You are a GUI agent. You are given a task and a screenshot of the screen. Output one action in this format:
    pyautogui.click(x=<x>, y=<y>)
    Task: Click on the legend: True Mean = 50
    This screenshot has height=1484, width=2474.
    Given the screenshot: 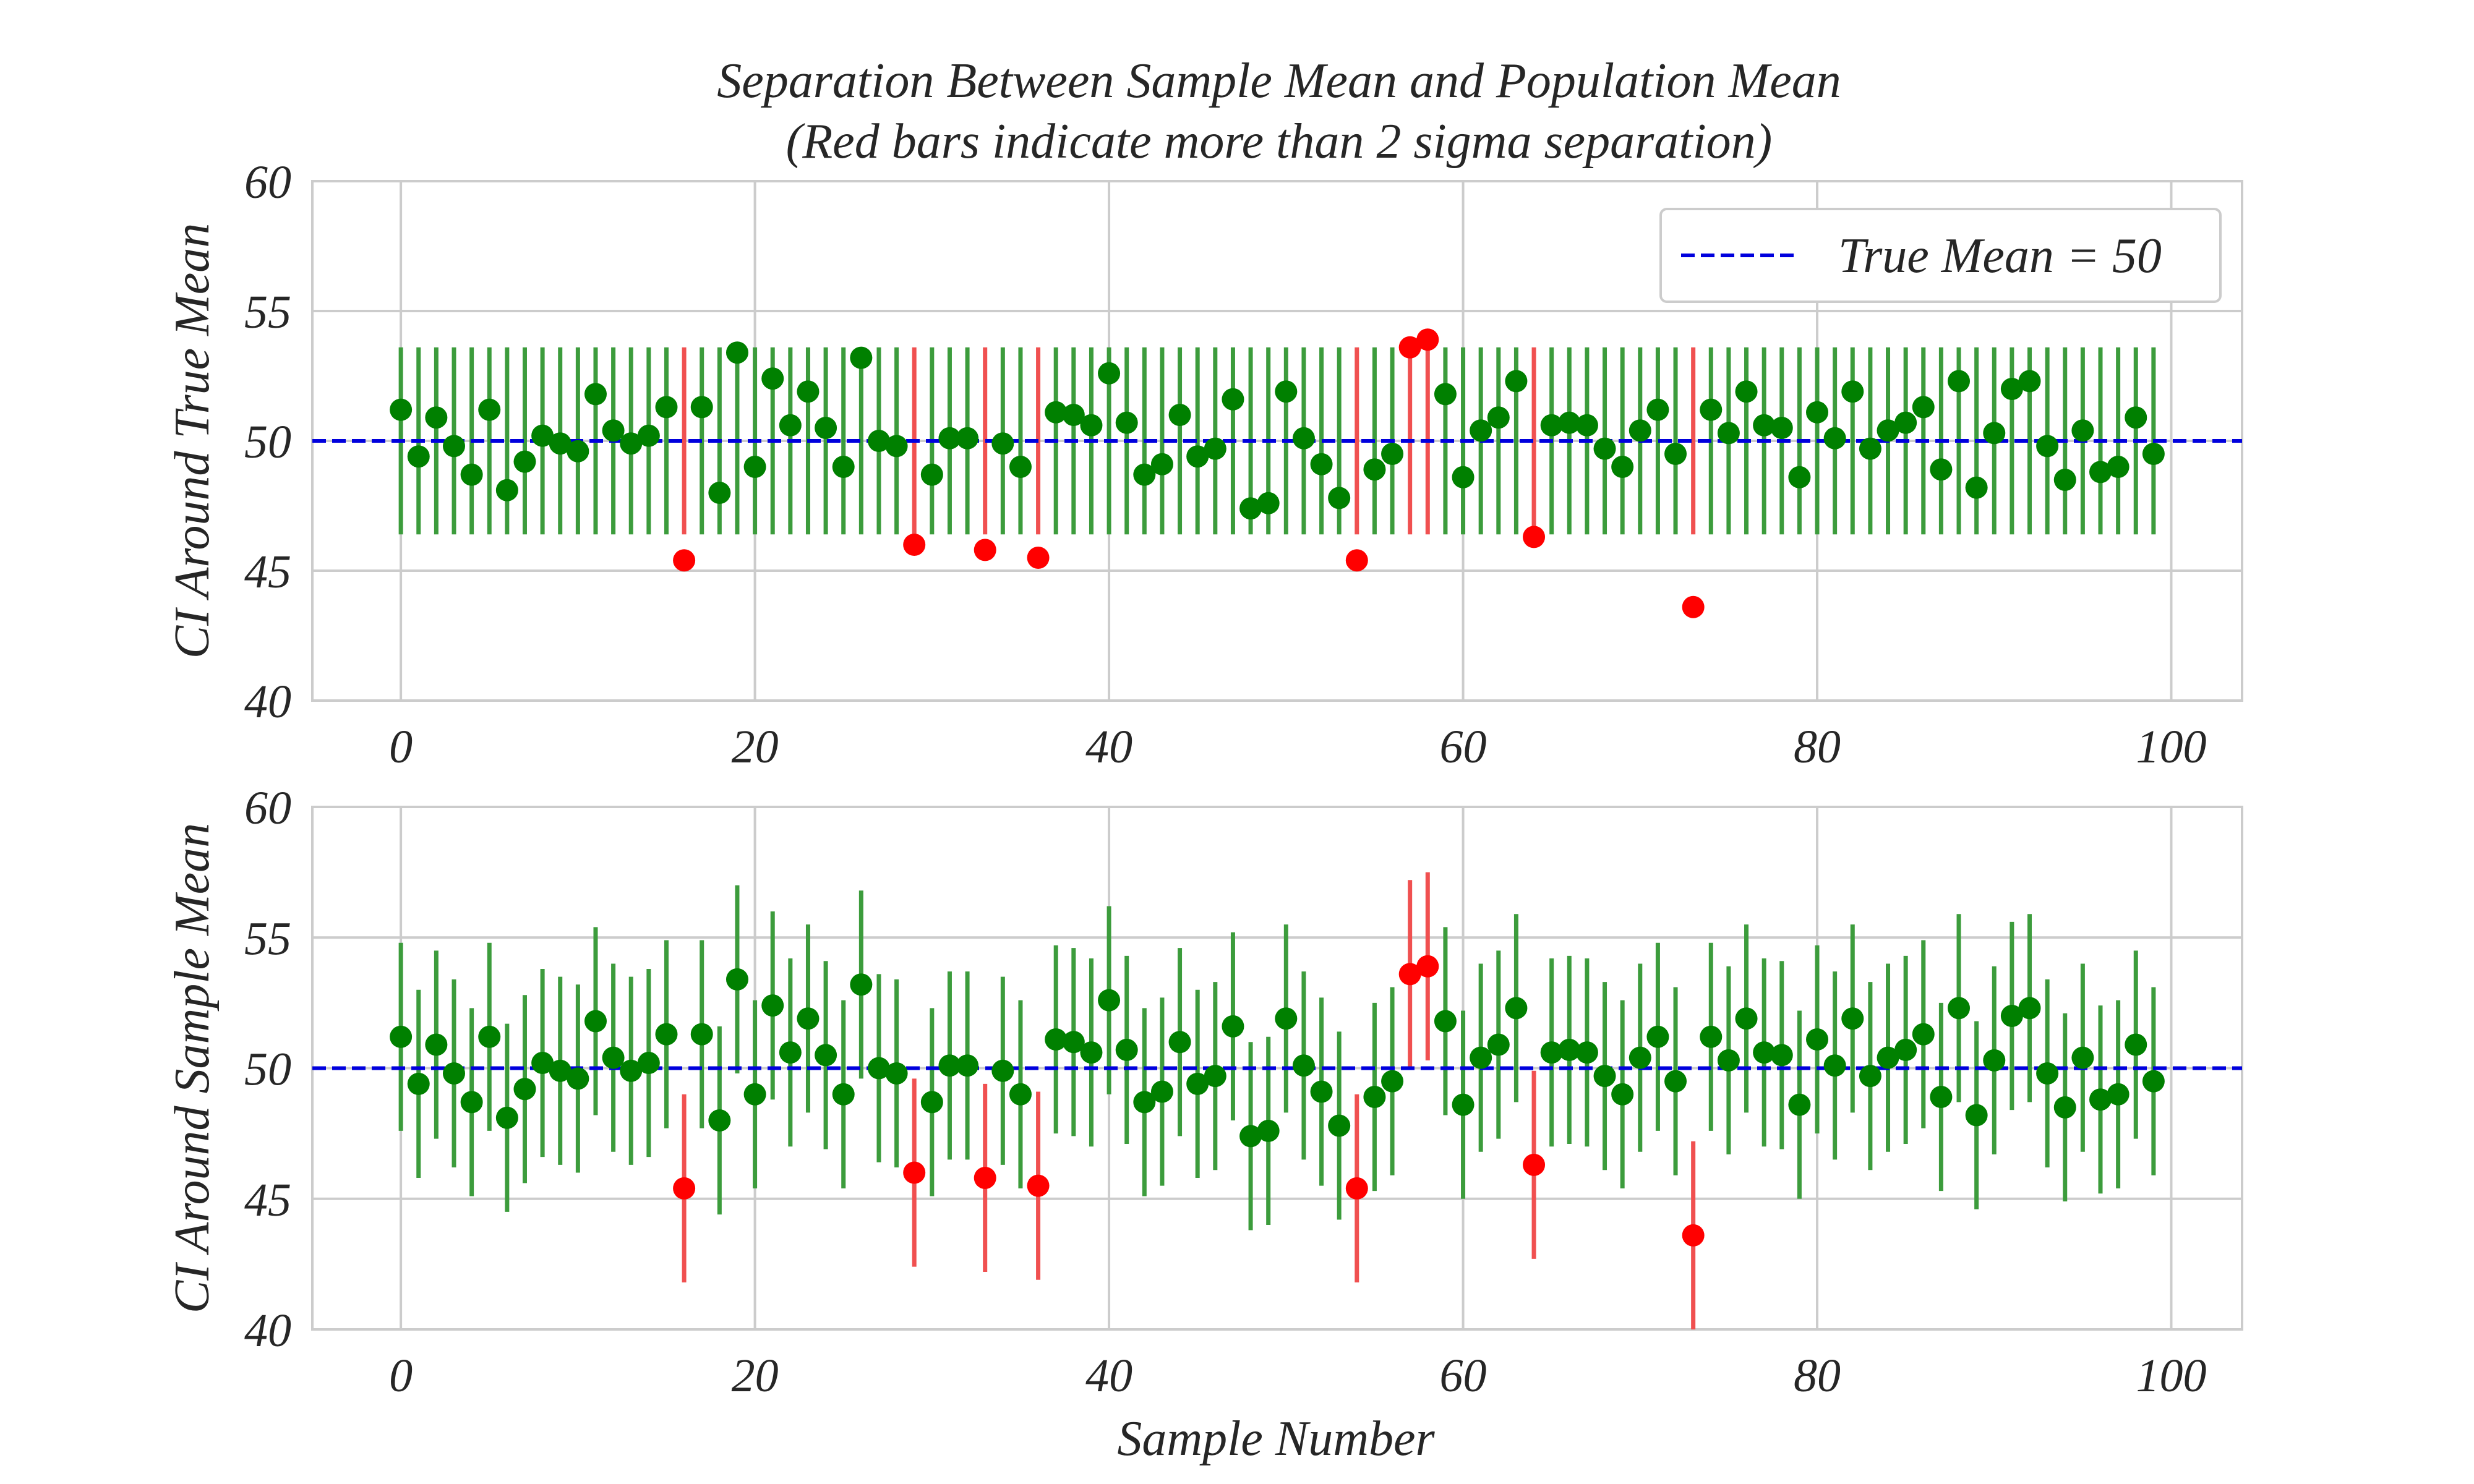 What is the action you would take?
    pyautogui.click(x=1940, y=255)
    